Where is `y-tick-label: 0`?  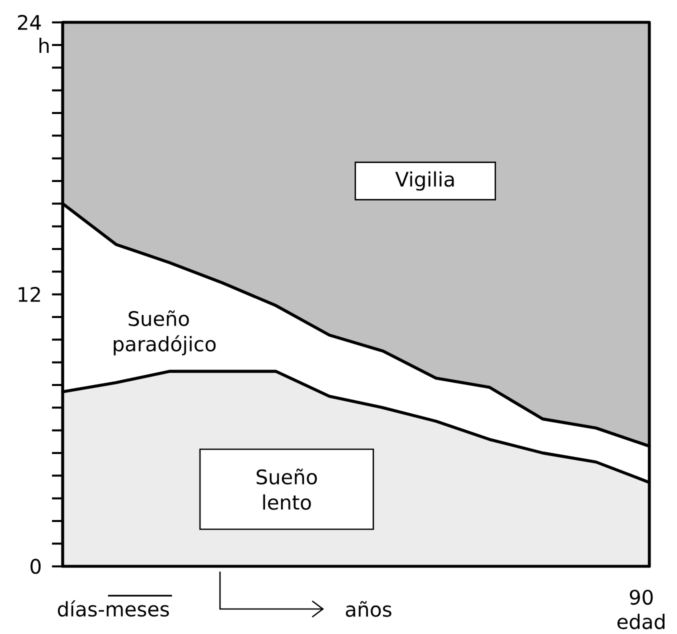 y-tick-label: 0 is located at coordinates (35, 566).